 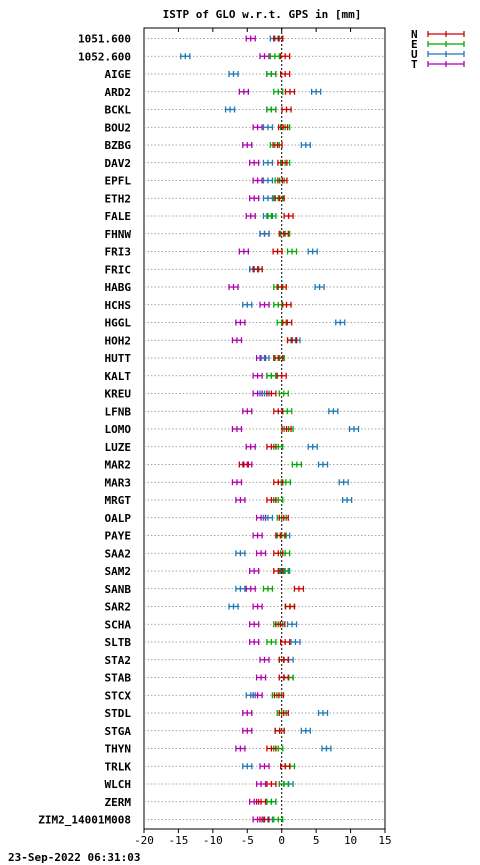 What do you see at coordinates (414, 54) in the screenshot?
I see `legend-label-u: U` at bounding box center [414, 54].